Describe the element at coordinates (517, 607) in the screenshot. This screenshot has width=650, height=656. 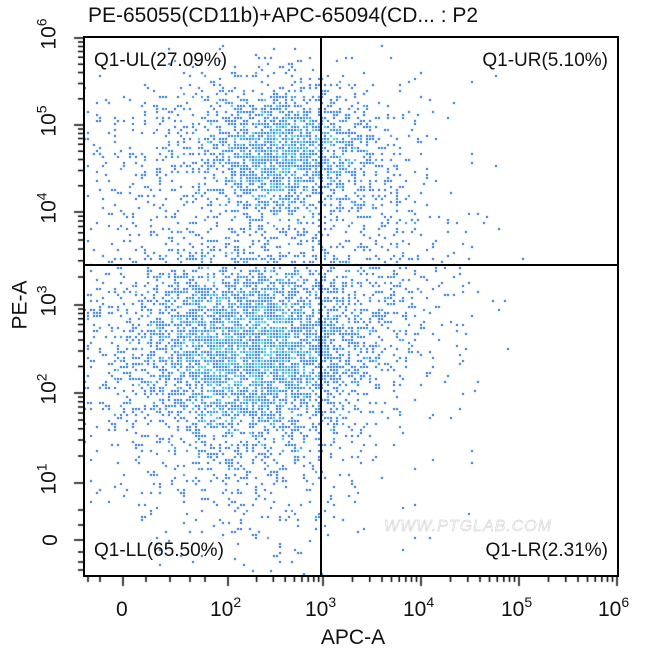
I see `x-tick-label: 10⁵` at that location.